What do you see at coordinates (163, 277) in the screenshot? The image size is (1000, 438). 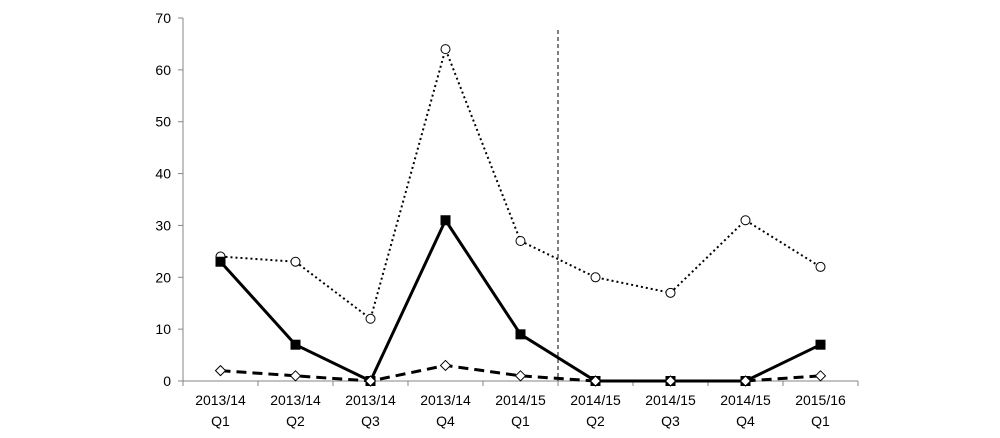 I see `y-tick-label: 20` at bounding box center [163, 277].